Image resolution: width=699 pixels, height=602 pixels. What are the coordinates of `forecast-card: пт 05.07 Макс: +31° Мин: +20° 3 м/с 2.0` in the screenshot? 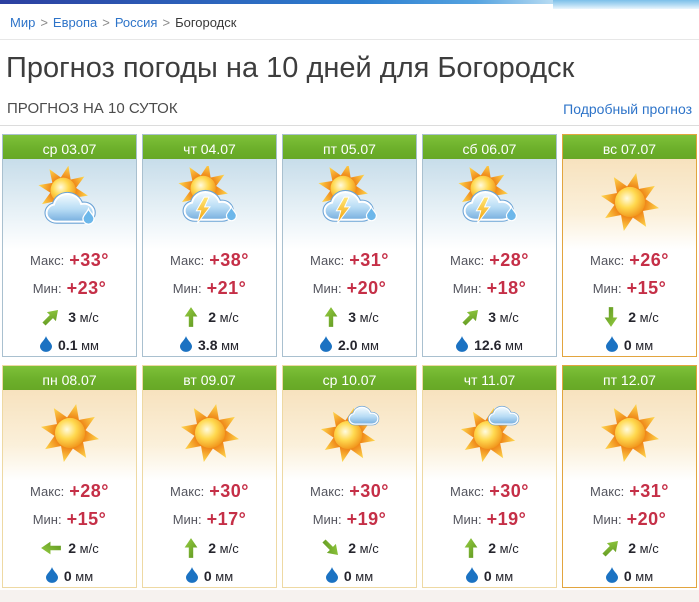 It's located at (349, 245).